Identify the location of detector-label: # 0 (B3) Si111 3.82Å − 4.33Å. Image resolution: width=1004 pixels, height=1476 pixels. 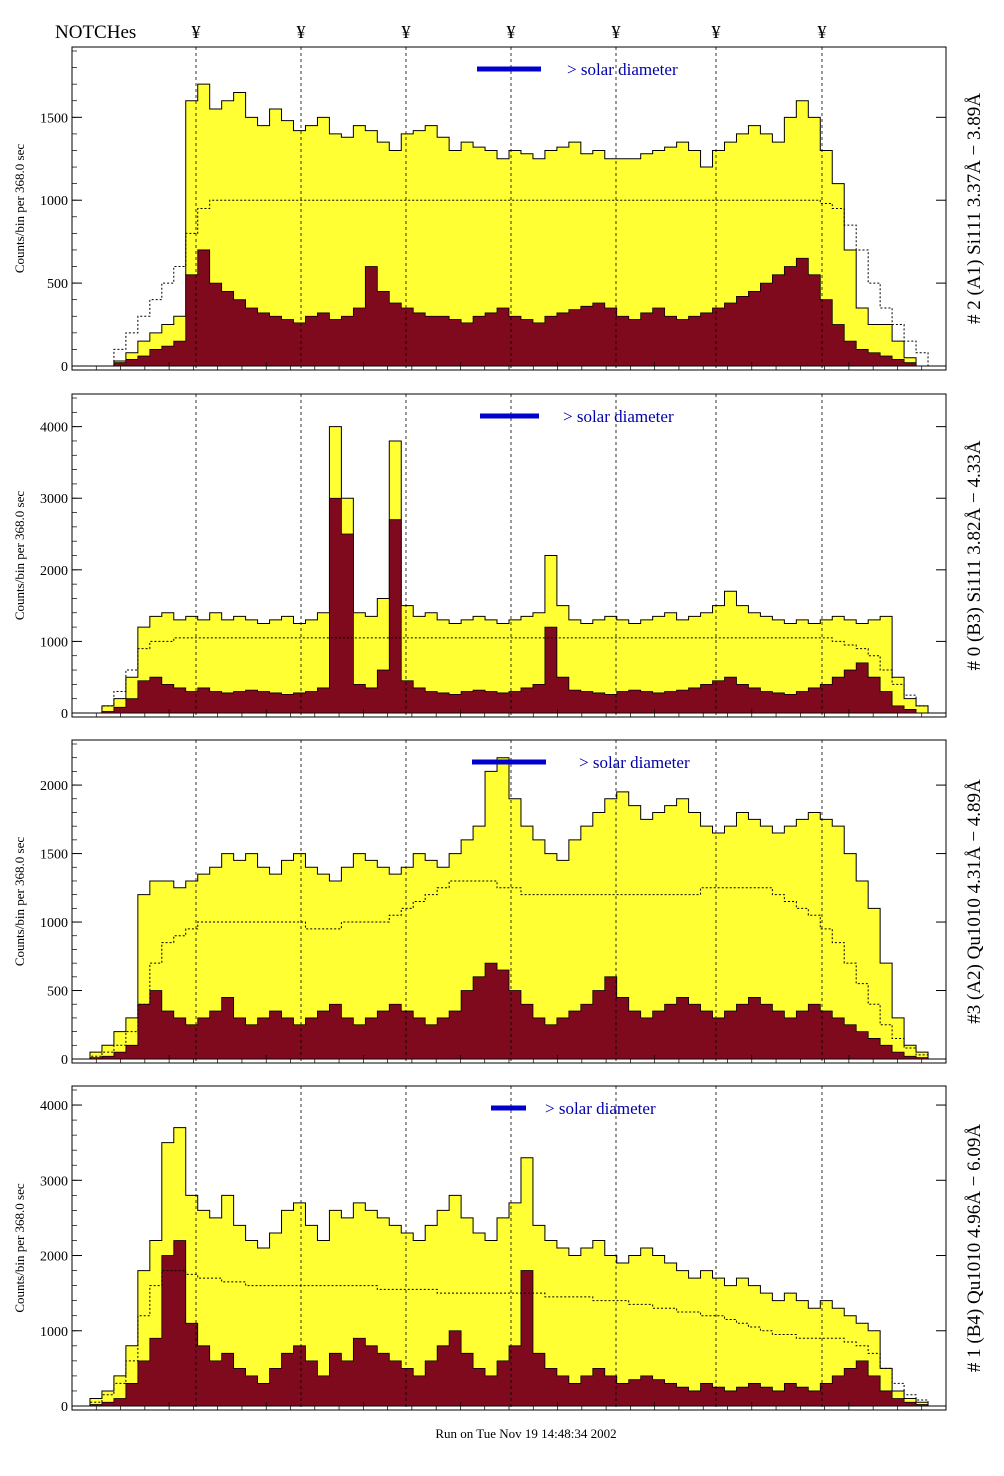
(974, 555).